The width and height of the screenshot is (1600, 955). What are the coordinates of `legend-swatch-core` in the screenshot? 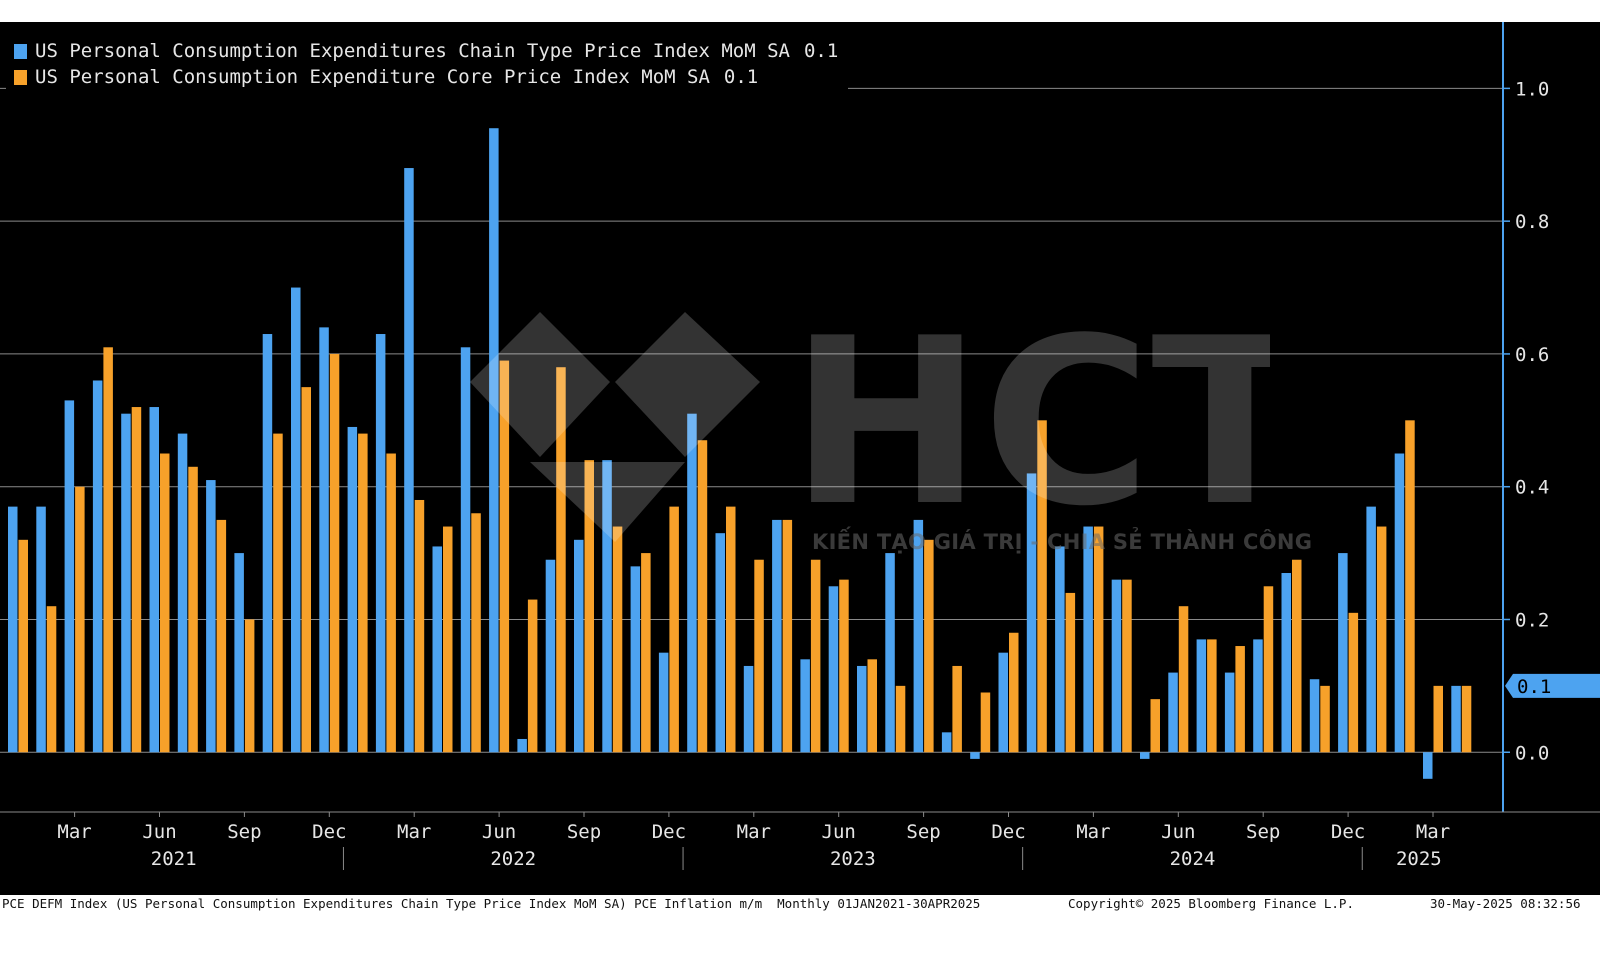 It's located at (20, 77).